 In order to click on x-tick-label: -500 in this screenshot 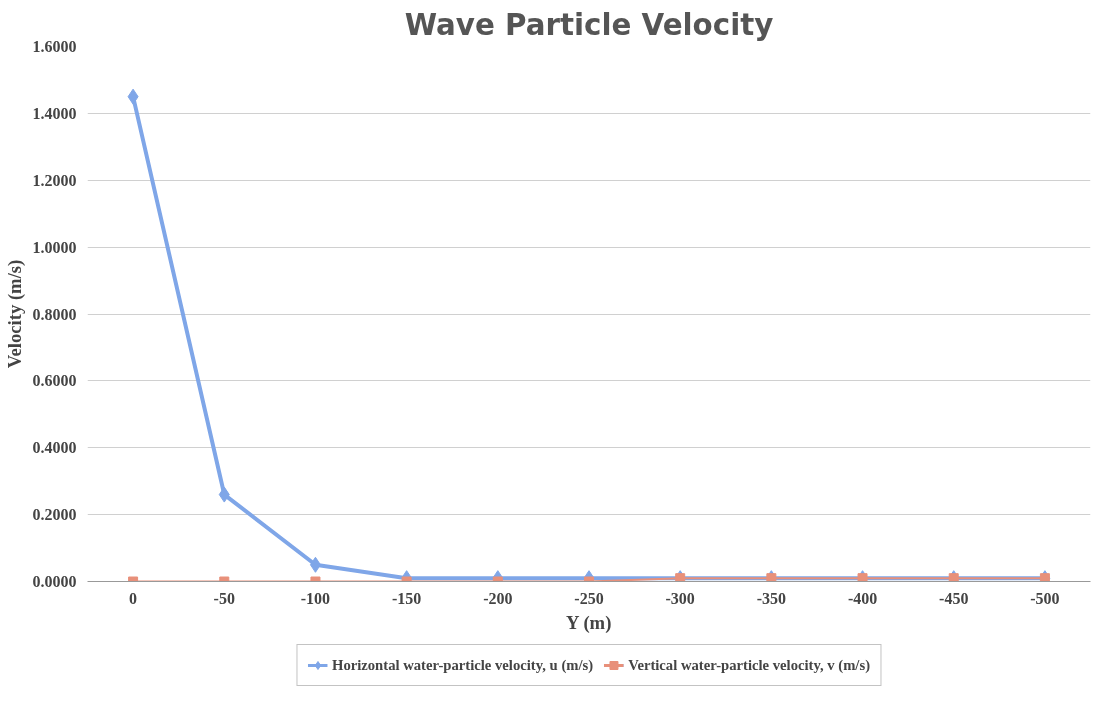, I will do `click(1045, 598)`.